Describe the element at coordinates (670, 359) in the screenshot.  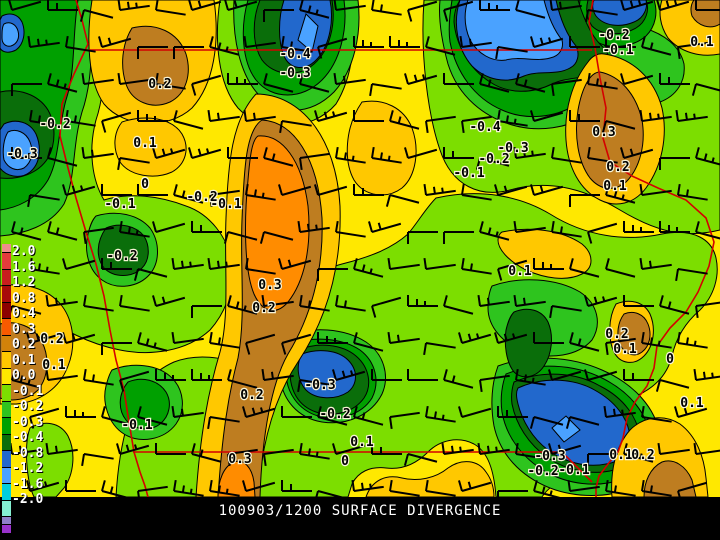
I see `contour-label: 0` at that location.